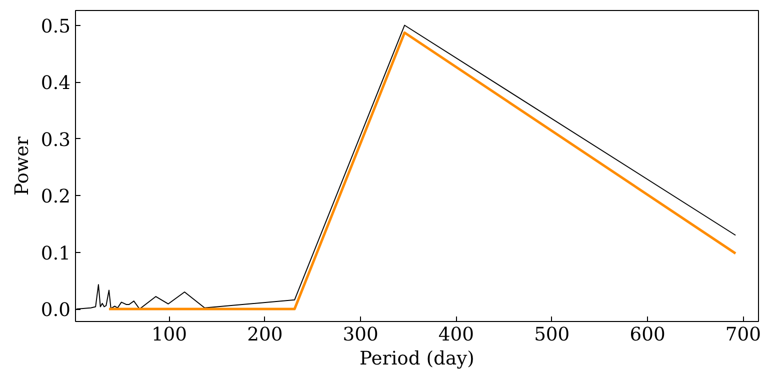 This screenshot has height=372, width=770. What do you see at coordinates (55, 27) in the screenshot?
I see `y-tick-label: 0.5` at bounding box center [55, 27].